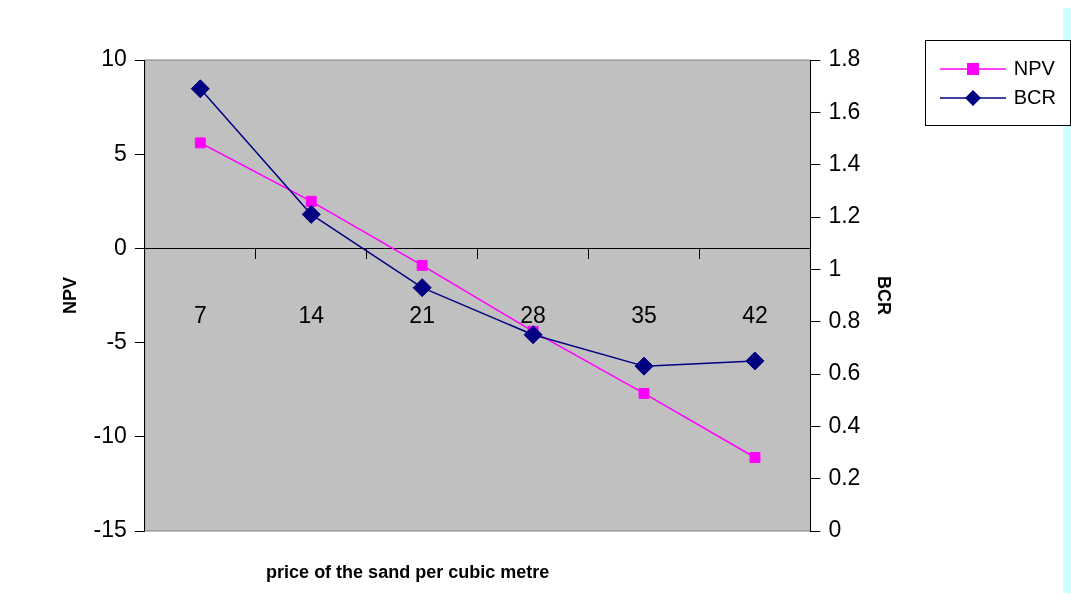  I want to click on x-tick-label: 28, so click(533, 314).